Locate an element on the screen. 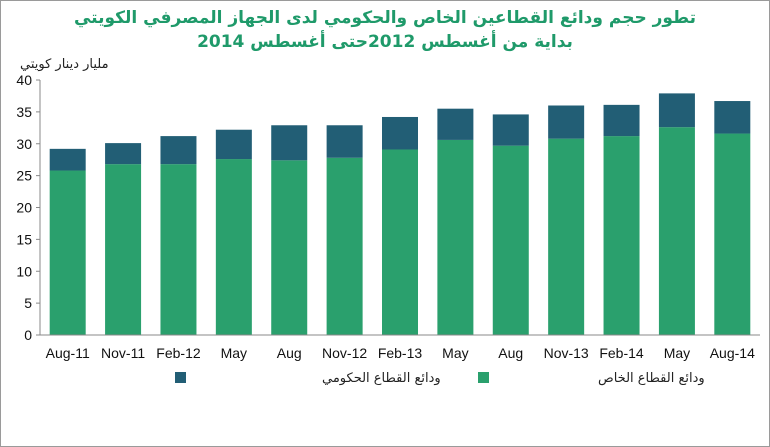  x-tick-label: Aug-14 is located at coordinates (732, 353).